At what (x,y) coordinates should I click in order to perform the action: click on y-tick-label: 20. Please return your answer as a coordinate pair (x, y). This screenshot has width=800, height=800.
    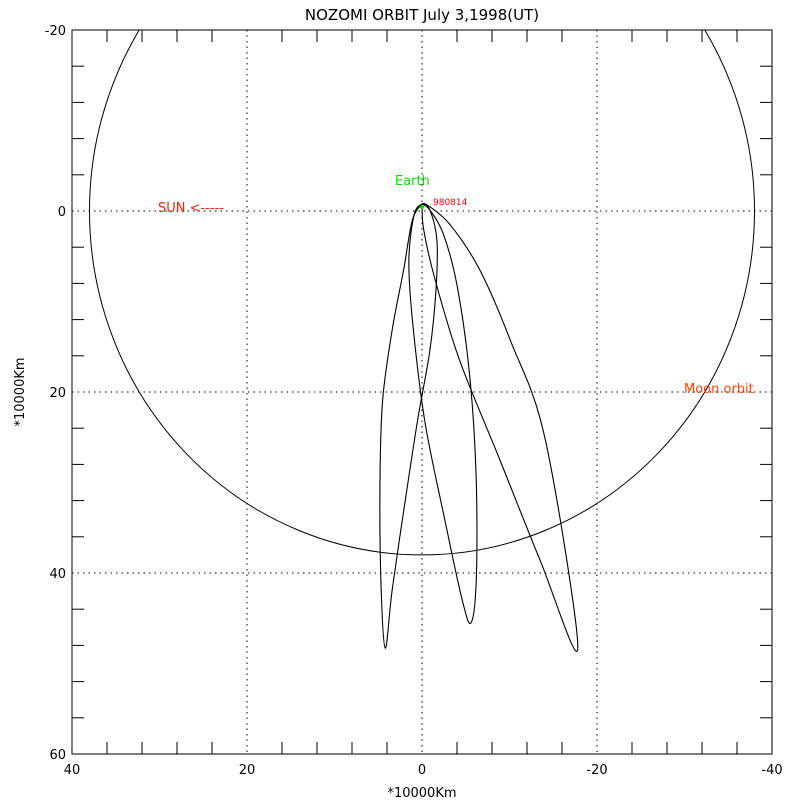
    Looking at the image, I should click on (57, 393).